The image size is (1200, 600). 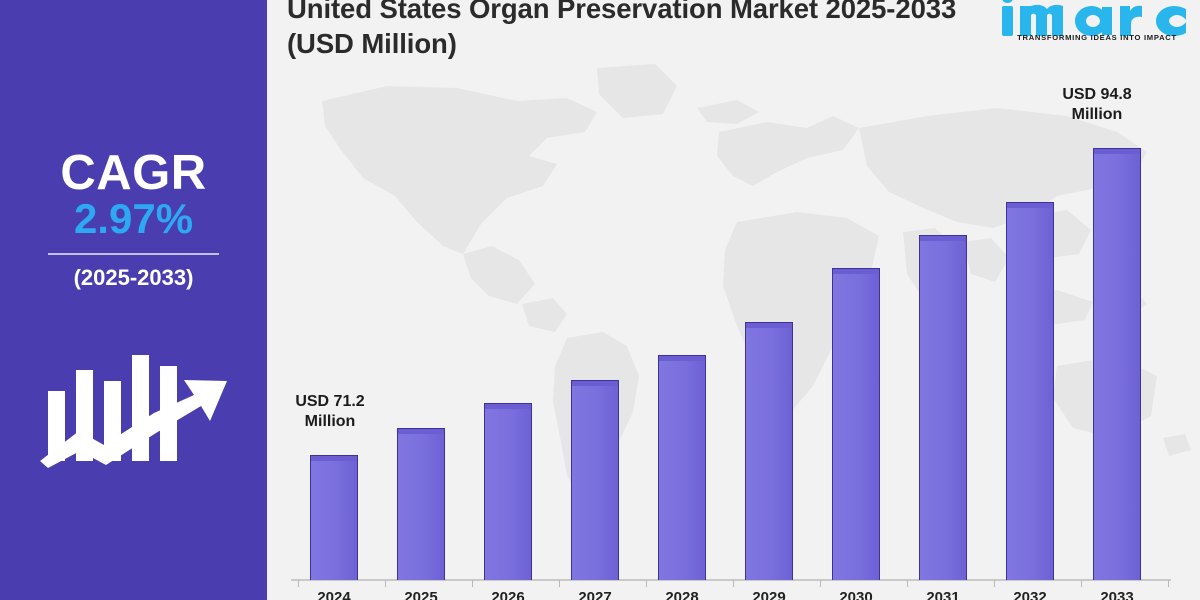 I want to click on callout-line-1: USD 71.2, so click(x=330, y=401).